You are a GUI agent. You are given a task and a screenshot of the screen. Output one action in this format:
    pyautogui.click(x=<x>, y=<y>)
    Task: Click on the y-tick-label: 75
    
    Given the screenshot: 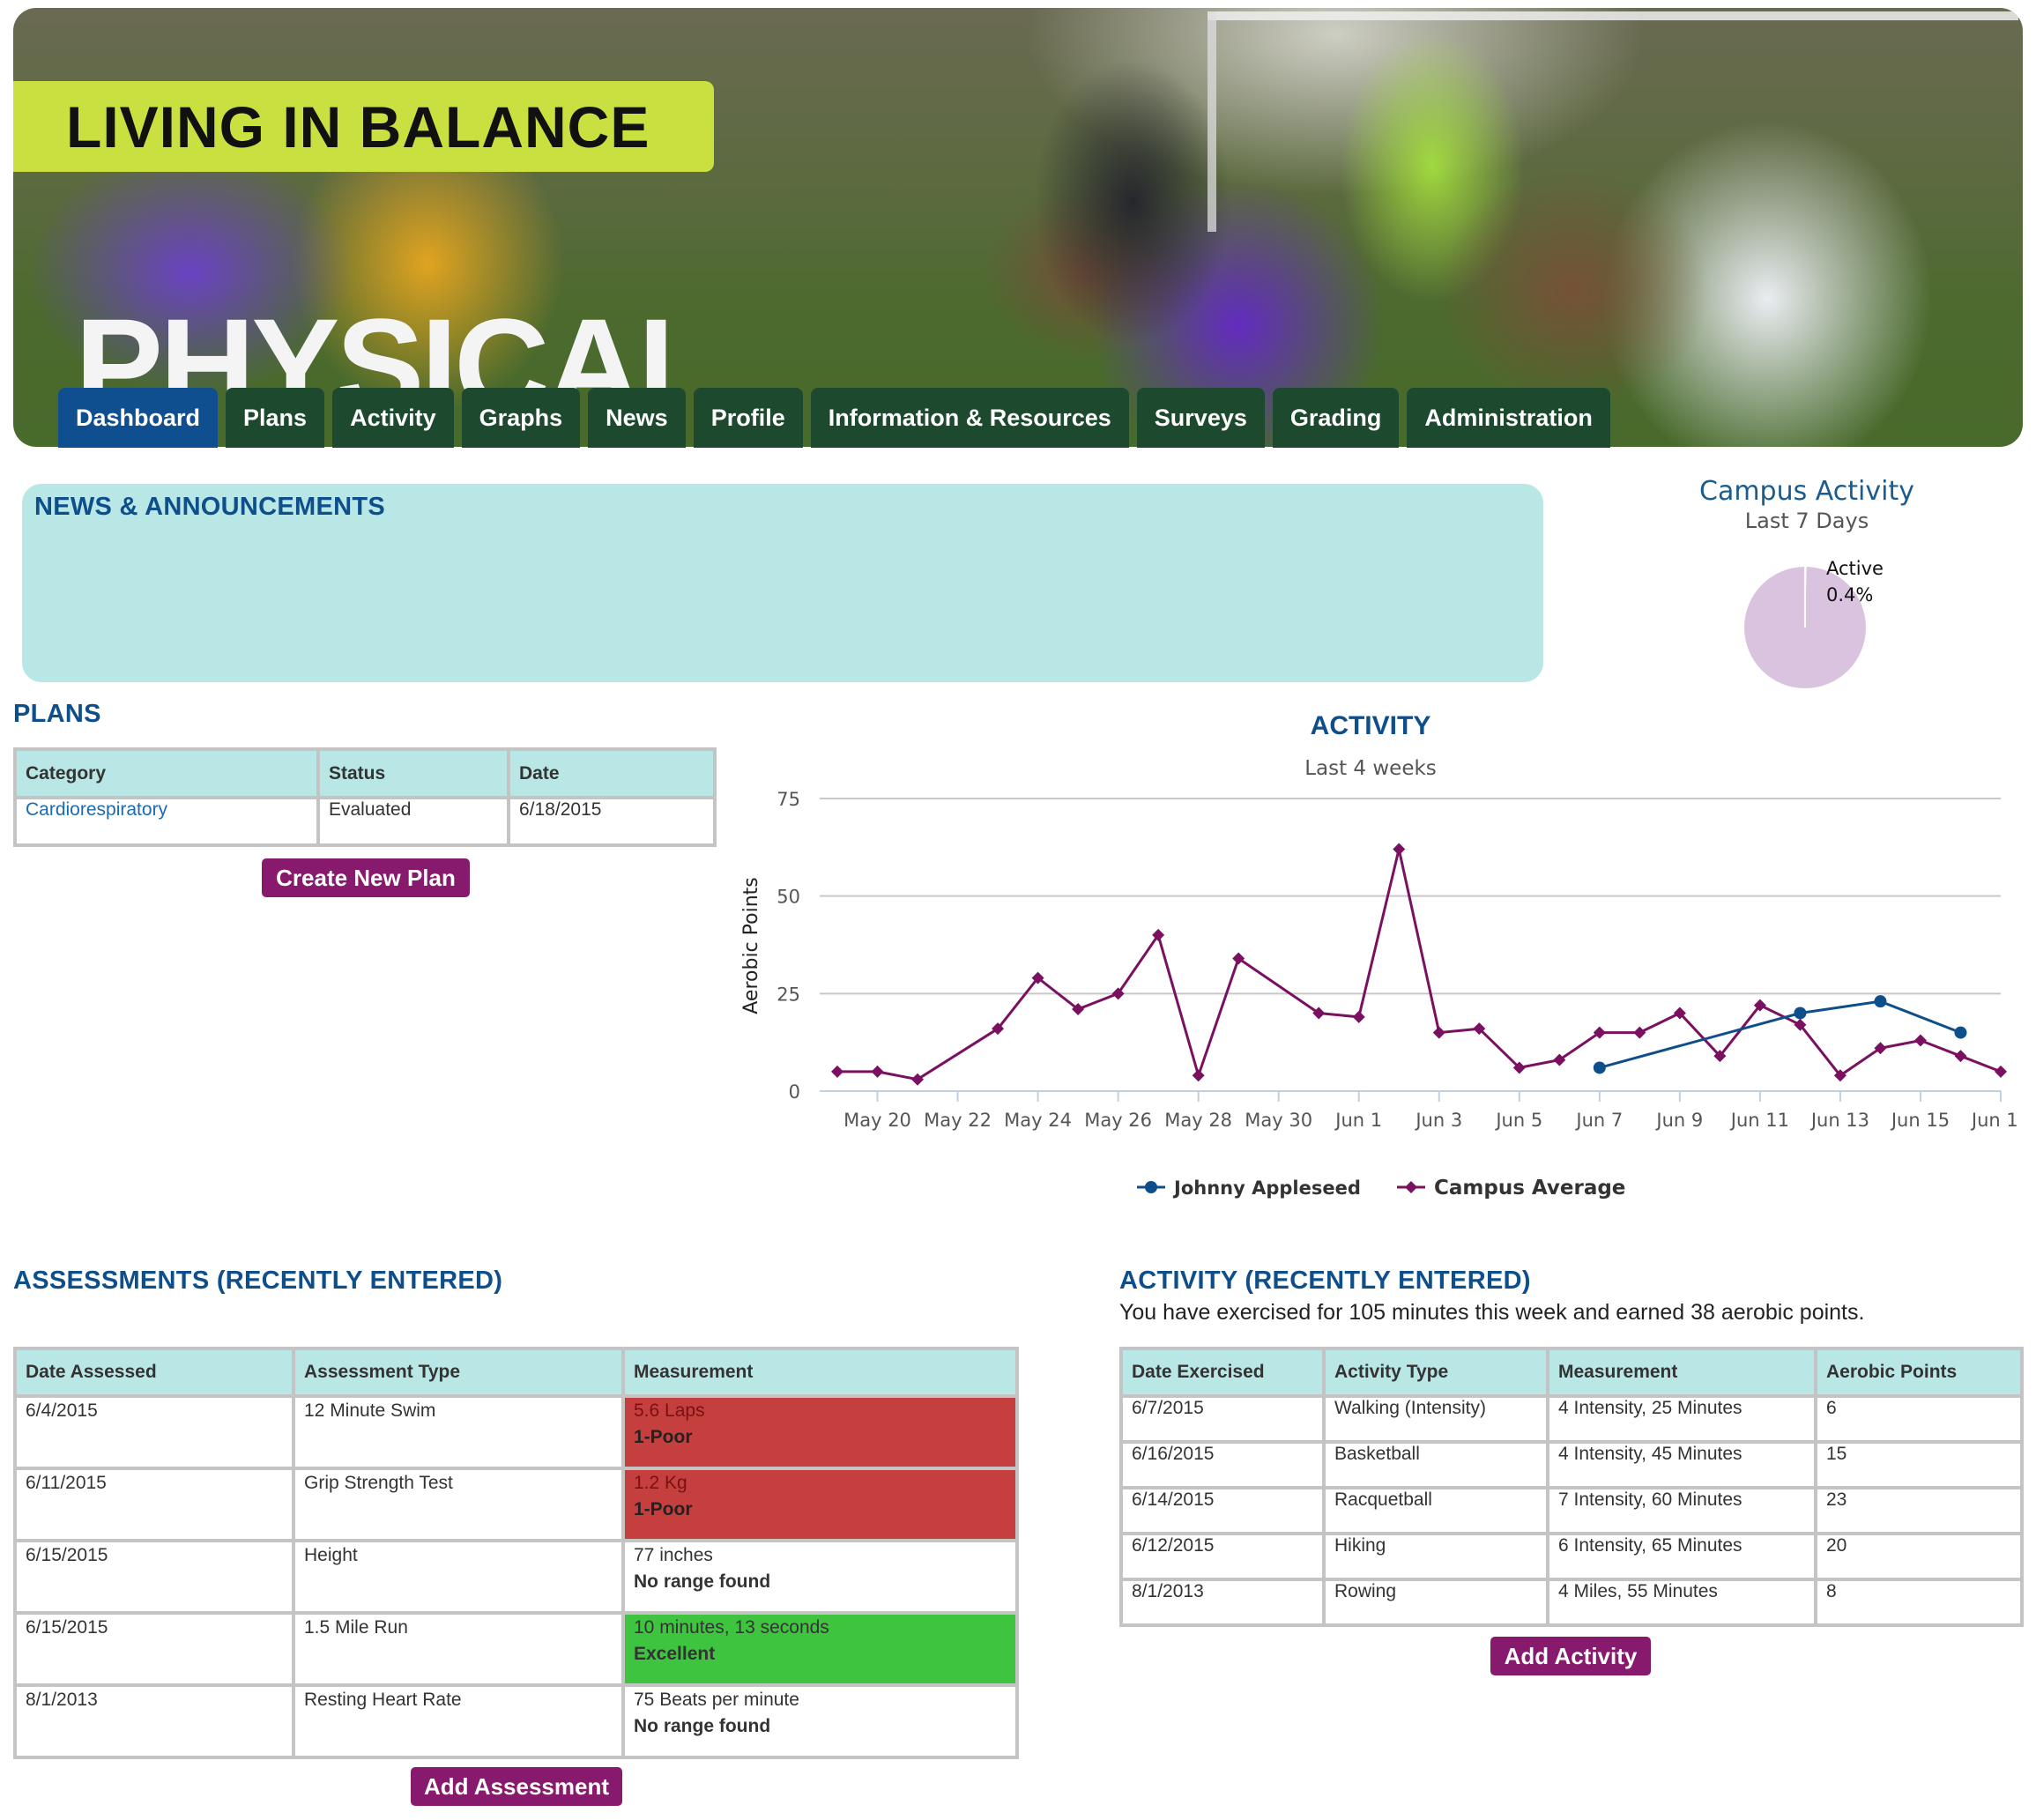 What is the action you would take?
    pyautogui.click(x=788, y=799)
    